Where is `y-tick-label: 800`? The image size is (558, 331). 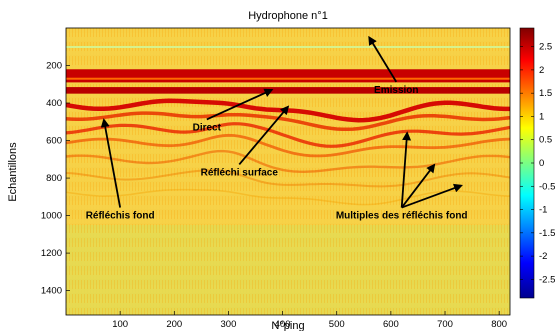
y-tick-label: 800 is located at coordinates (54, 178).